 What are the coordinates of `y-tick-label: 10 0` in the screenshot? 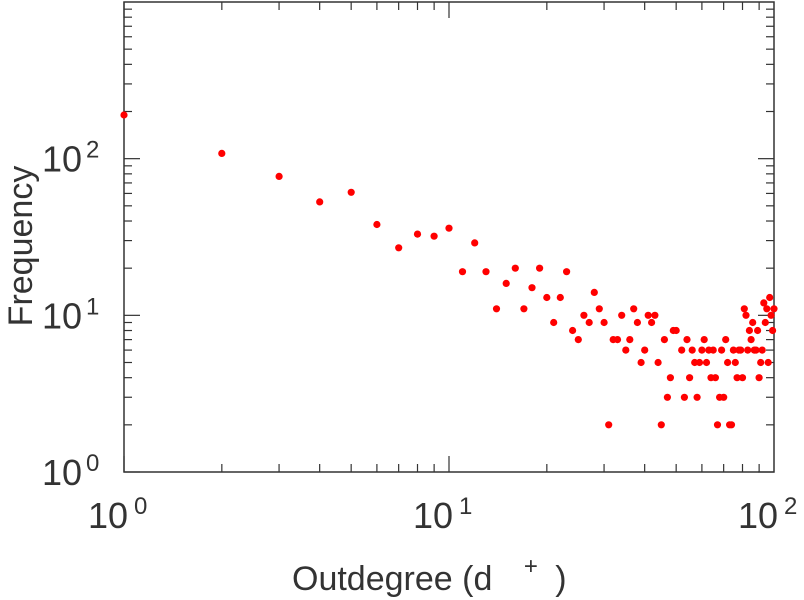 It's located at (70, 471).